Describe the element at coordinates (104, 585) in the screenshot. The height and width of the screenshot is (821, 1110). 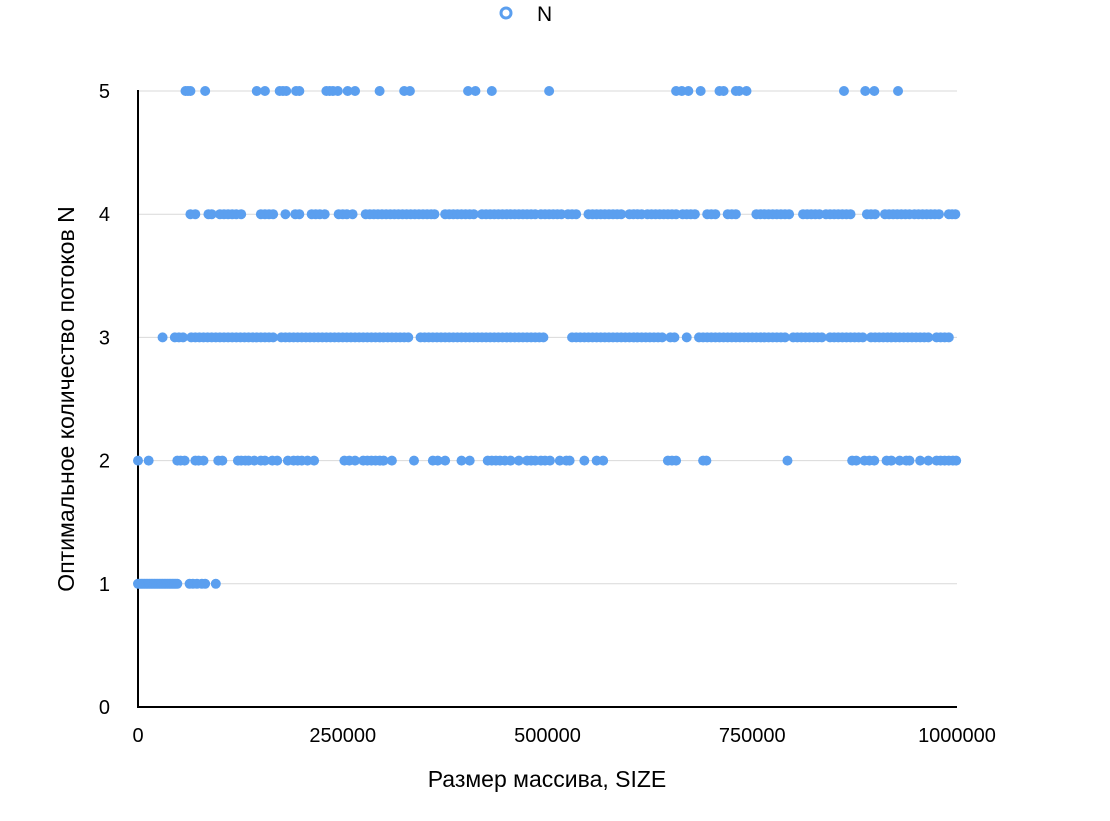
I see `y-tick-label: 1` at that location.